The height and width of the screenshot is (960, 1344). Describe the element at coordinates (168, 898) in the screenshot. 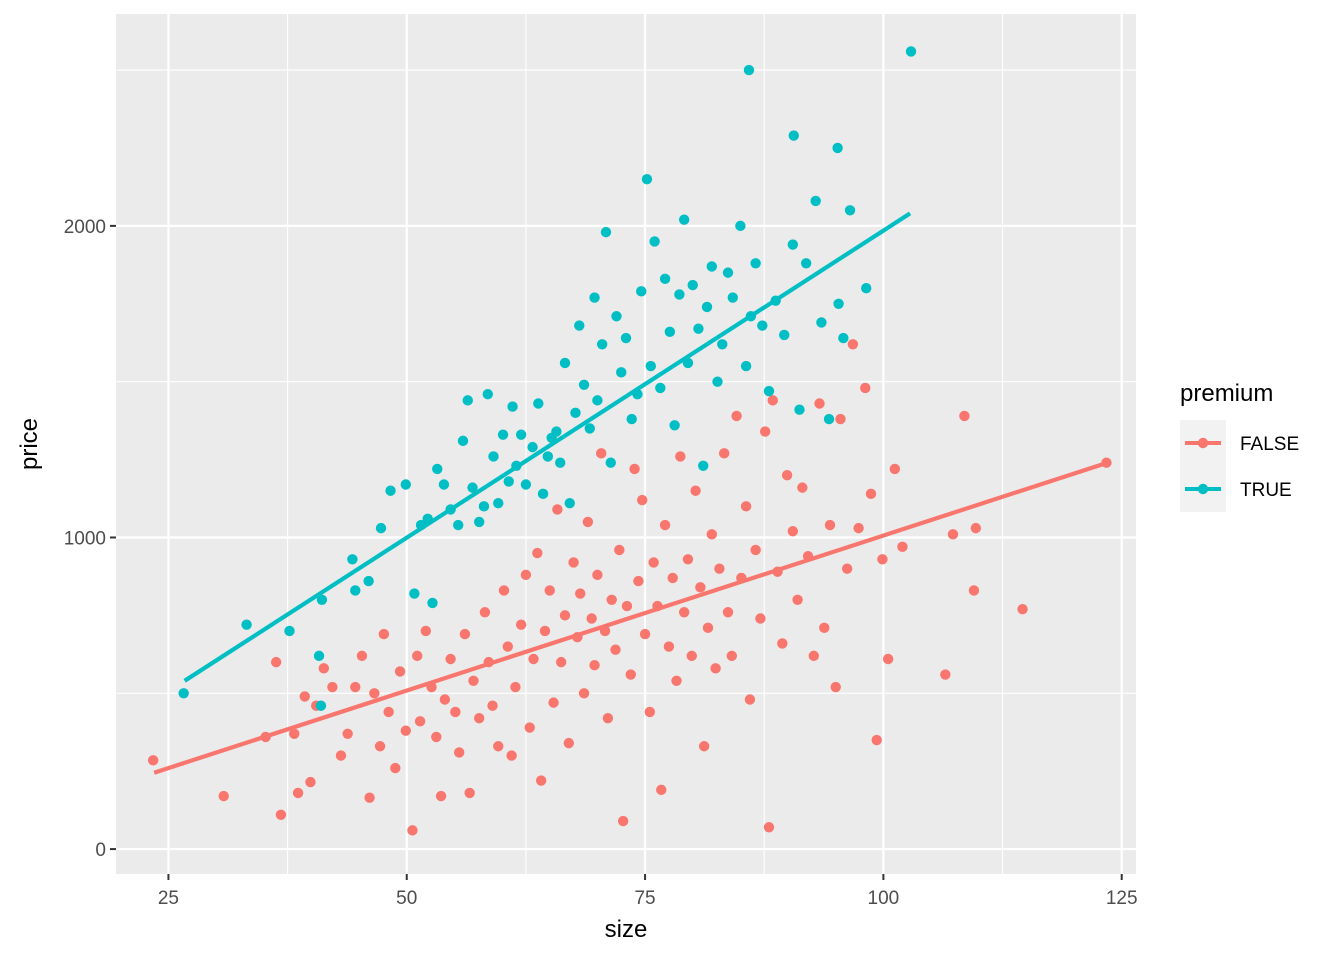

I see `x-tick-label: 25` at that location.